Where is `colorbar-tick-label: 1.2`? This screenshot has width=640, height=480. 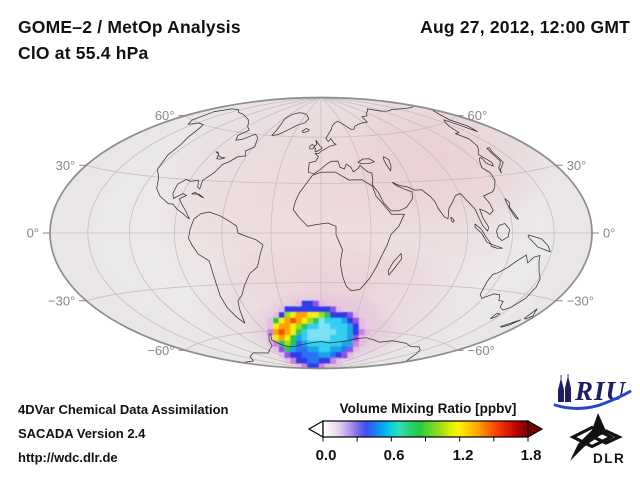
colorbar-tick-label: 1.2 is located at coordinates (463, 455).